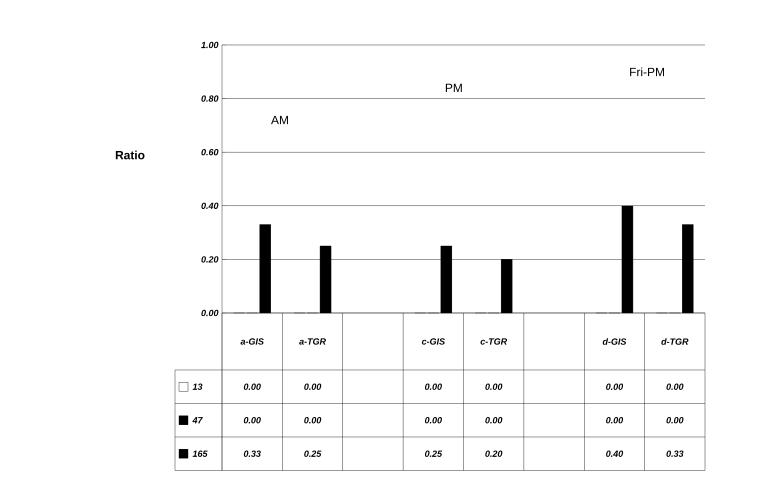 The image size is (779, 485). Describe the element at coordinates (209, 259) in the screenshot. I see `y-tick-label: 0.20` at that location.